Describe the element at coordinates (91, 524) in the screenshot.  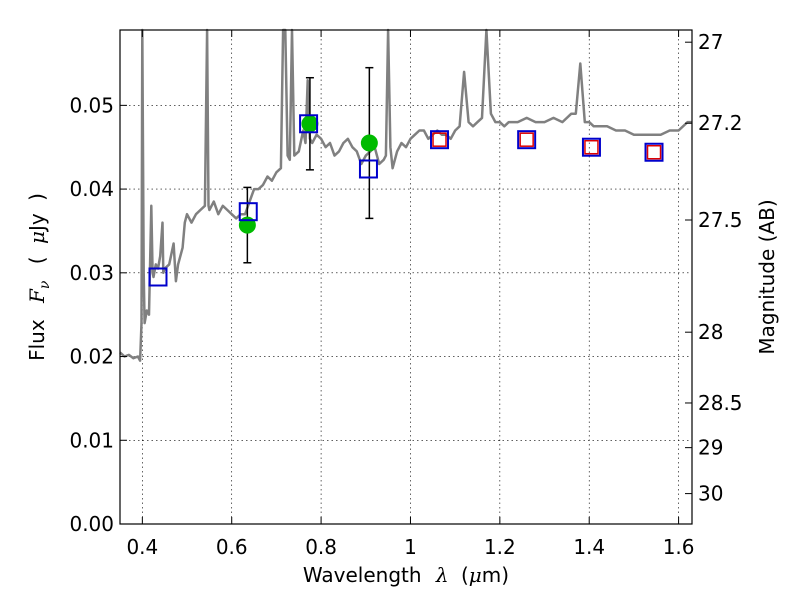
I see `y-tick-label: 0.00` at that location.